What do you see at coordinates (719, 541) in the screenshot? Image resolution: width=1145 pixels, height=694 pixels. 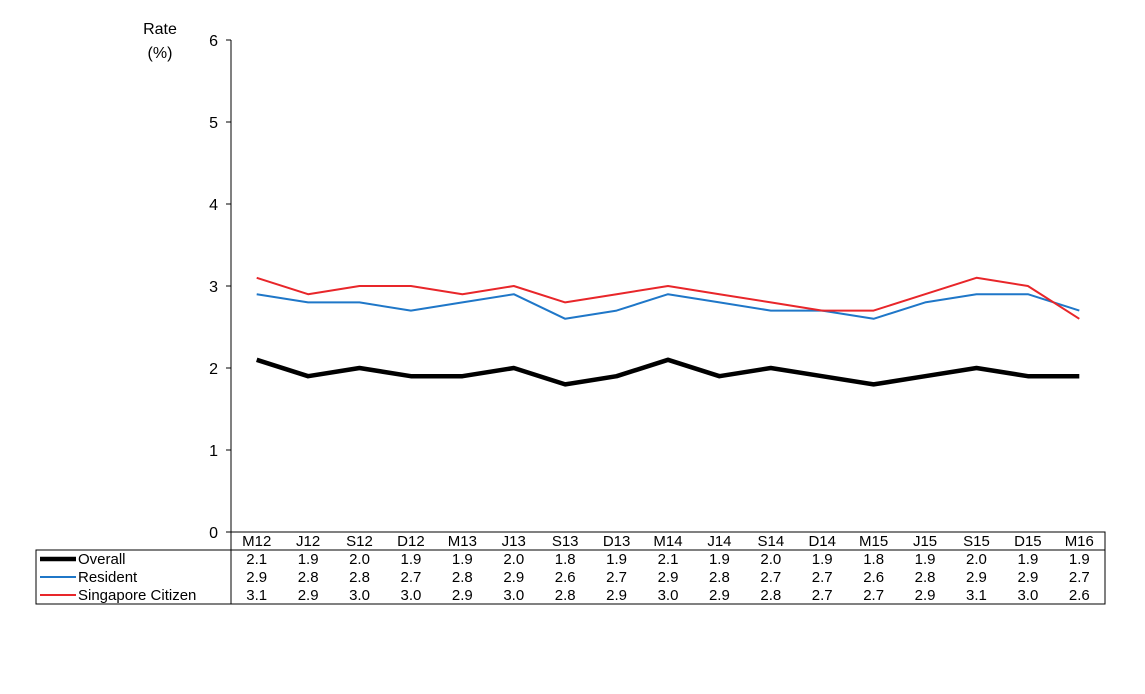 I see `x-category-label: J14` at bounding box center [719, 541].